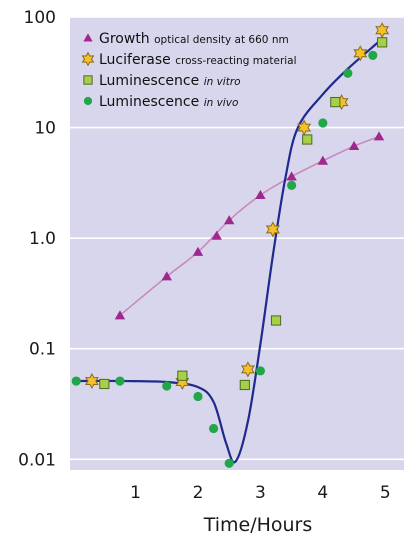 Image resolution: width=420 pixels, height=539 pixels. I want to click on legend-luminescence-in-vivo-suffix: in vivo, so click(221, 103).